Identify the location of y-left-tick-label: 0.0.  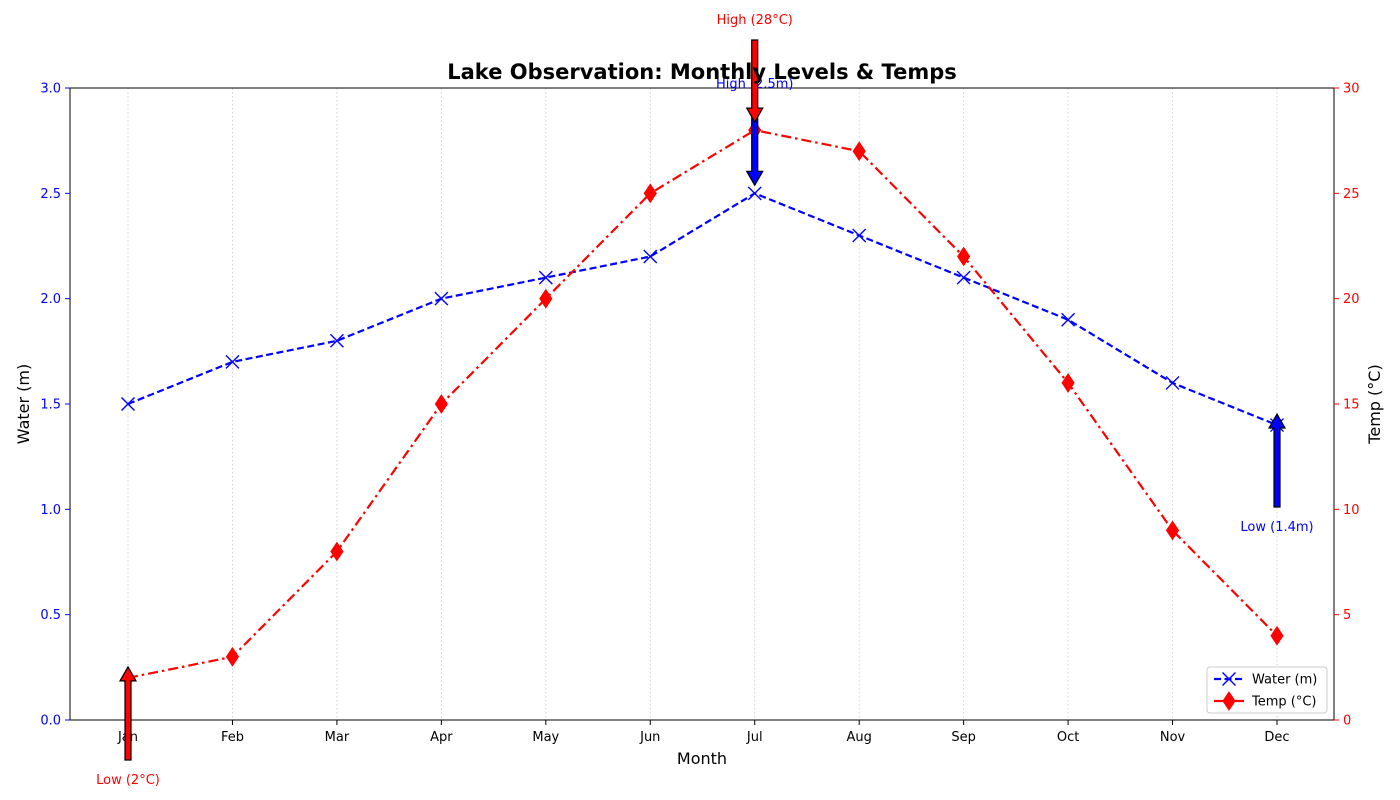
(50, 721).